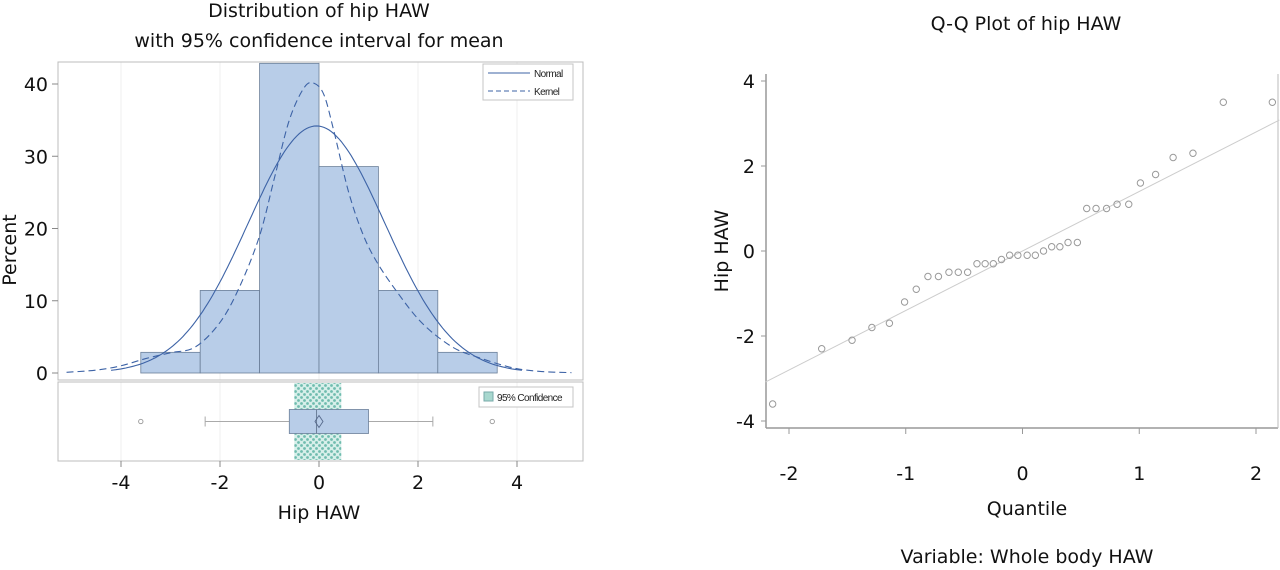  What do you see at coordinates (328, 421) in the screenshot?
I see `box-iqr` at bounding box center [328, 421].